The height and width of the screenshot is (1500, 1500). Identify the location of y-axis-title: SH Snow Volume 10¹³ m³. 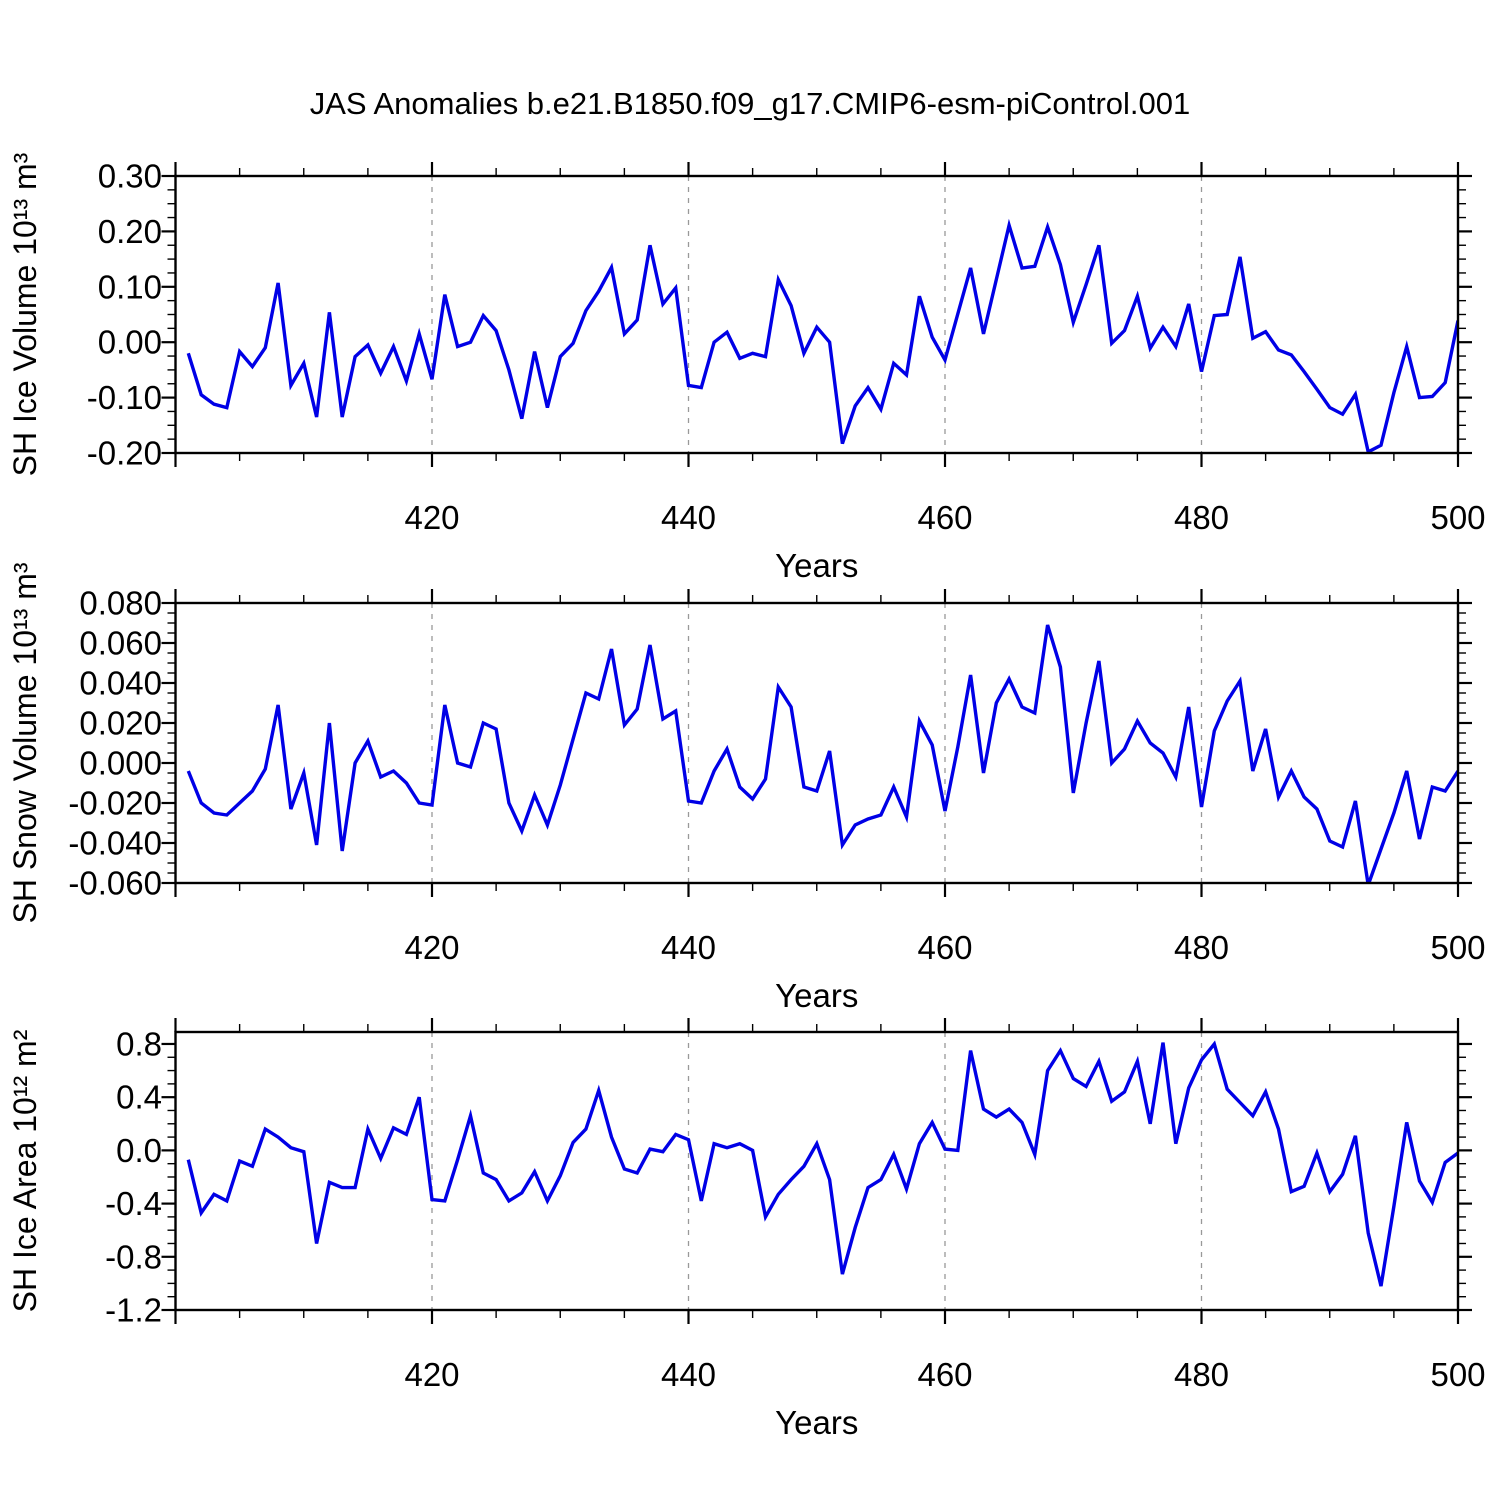
(25, 742).